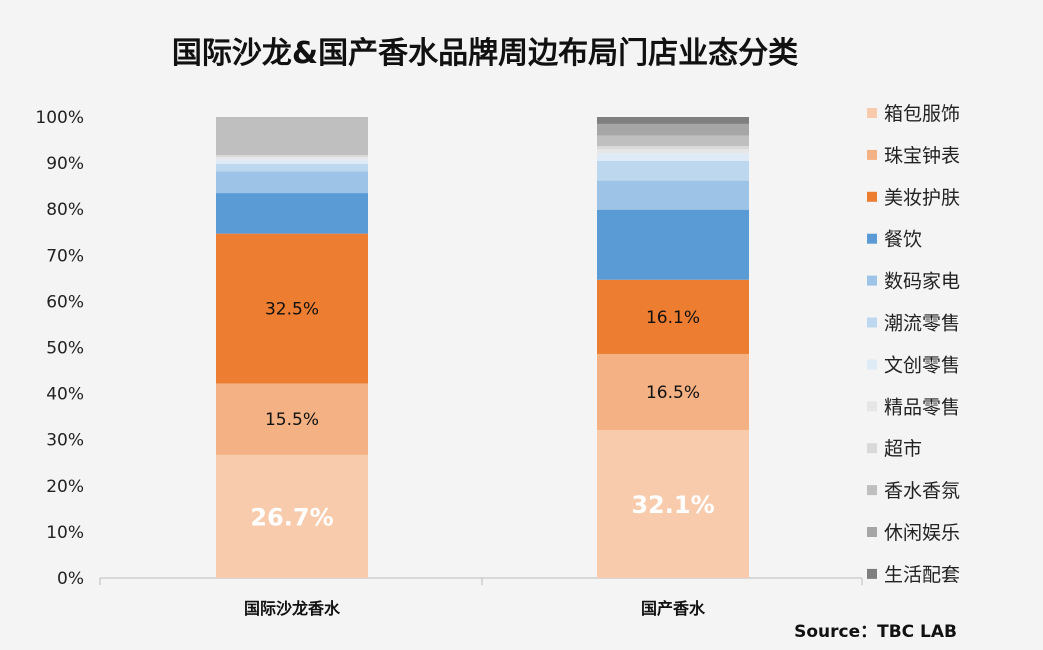 The width and height of the screenshot is (1043, 650). Describe the element at coordinates (922, 575) in the screenshot. I see `legend-label-series-12: 生活配套` at that location.